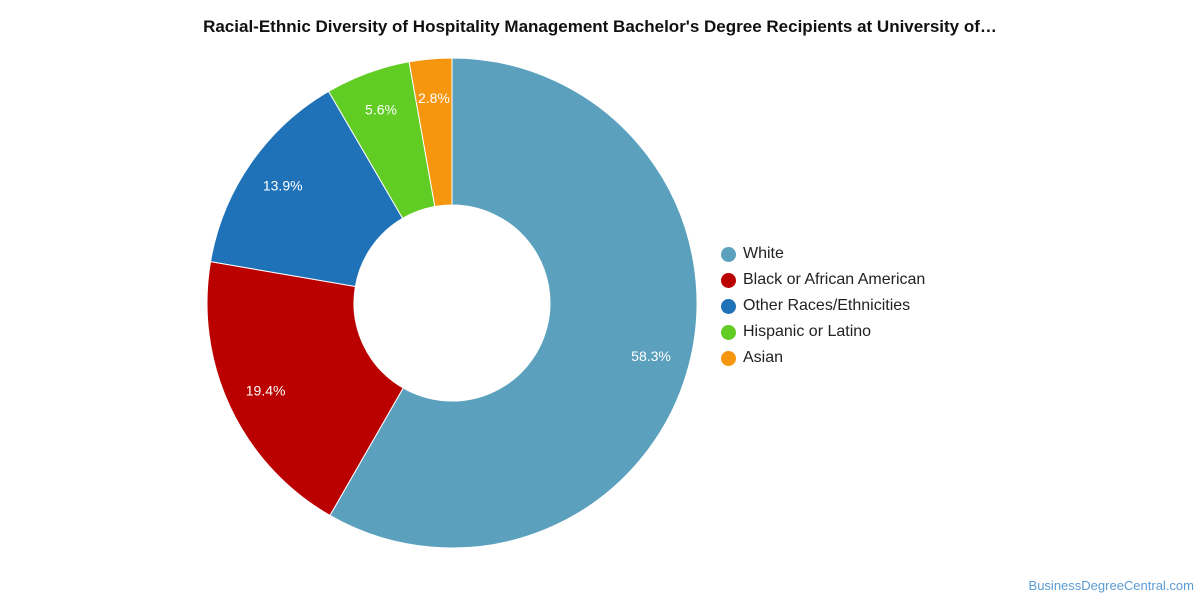  I want to click on source-watermark: BusinessDegreeCentral.com, so click(1111, 585).